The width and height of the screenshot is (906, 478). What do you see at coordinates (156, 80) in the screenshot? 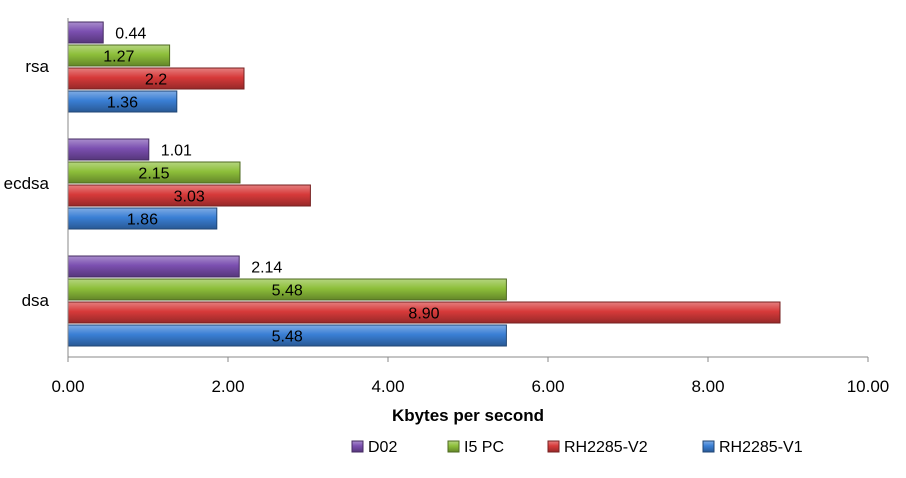
I see `data-label-rsa-rh2285-v2: 2.2` at bounding box center [156, 80].